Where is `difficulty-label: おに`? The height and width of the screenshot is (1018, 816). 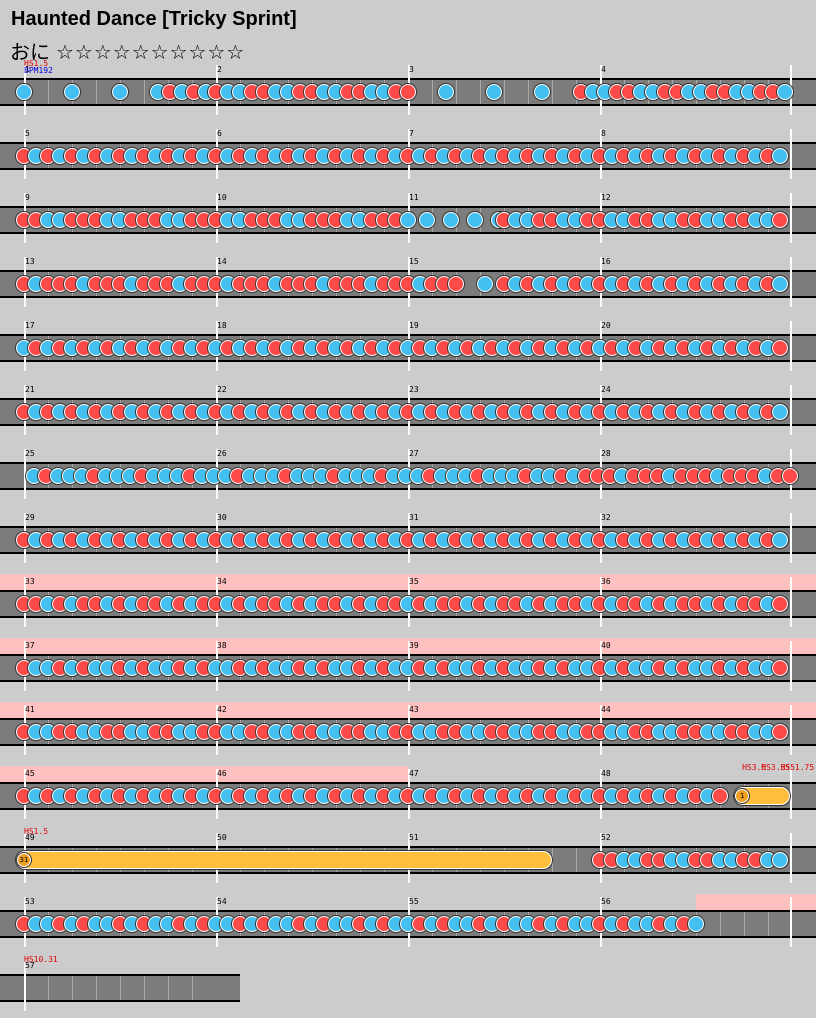
difficulty-label: おに is located at coordinates (30, 52).